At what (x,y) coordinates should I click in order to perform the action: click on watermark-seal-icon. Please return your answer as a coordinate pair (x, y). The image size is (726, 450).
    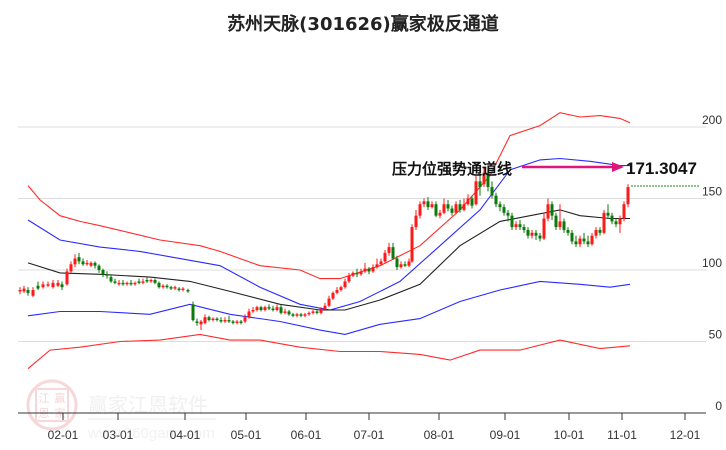
    Looking at the image, I should click on (52, 405).